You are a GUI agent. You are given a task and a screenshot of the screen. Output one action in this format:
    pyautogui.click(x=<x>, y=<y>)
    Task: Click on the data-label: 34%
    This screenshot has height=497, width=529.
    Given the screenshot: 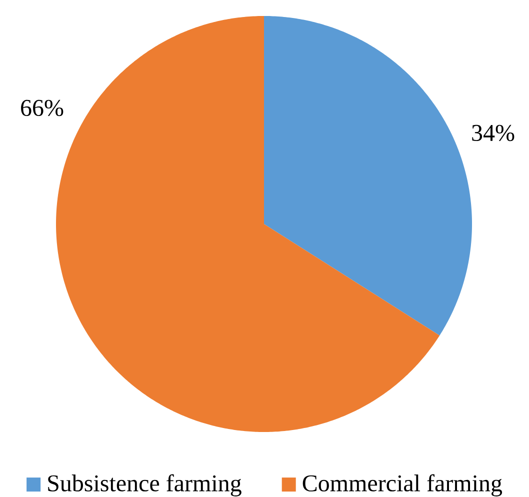 What is the action you would take?
    pyautogui.click(x=493, y=133)
    